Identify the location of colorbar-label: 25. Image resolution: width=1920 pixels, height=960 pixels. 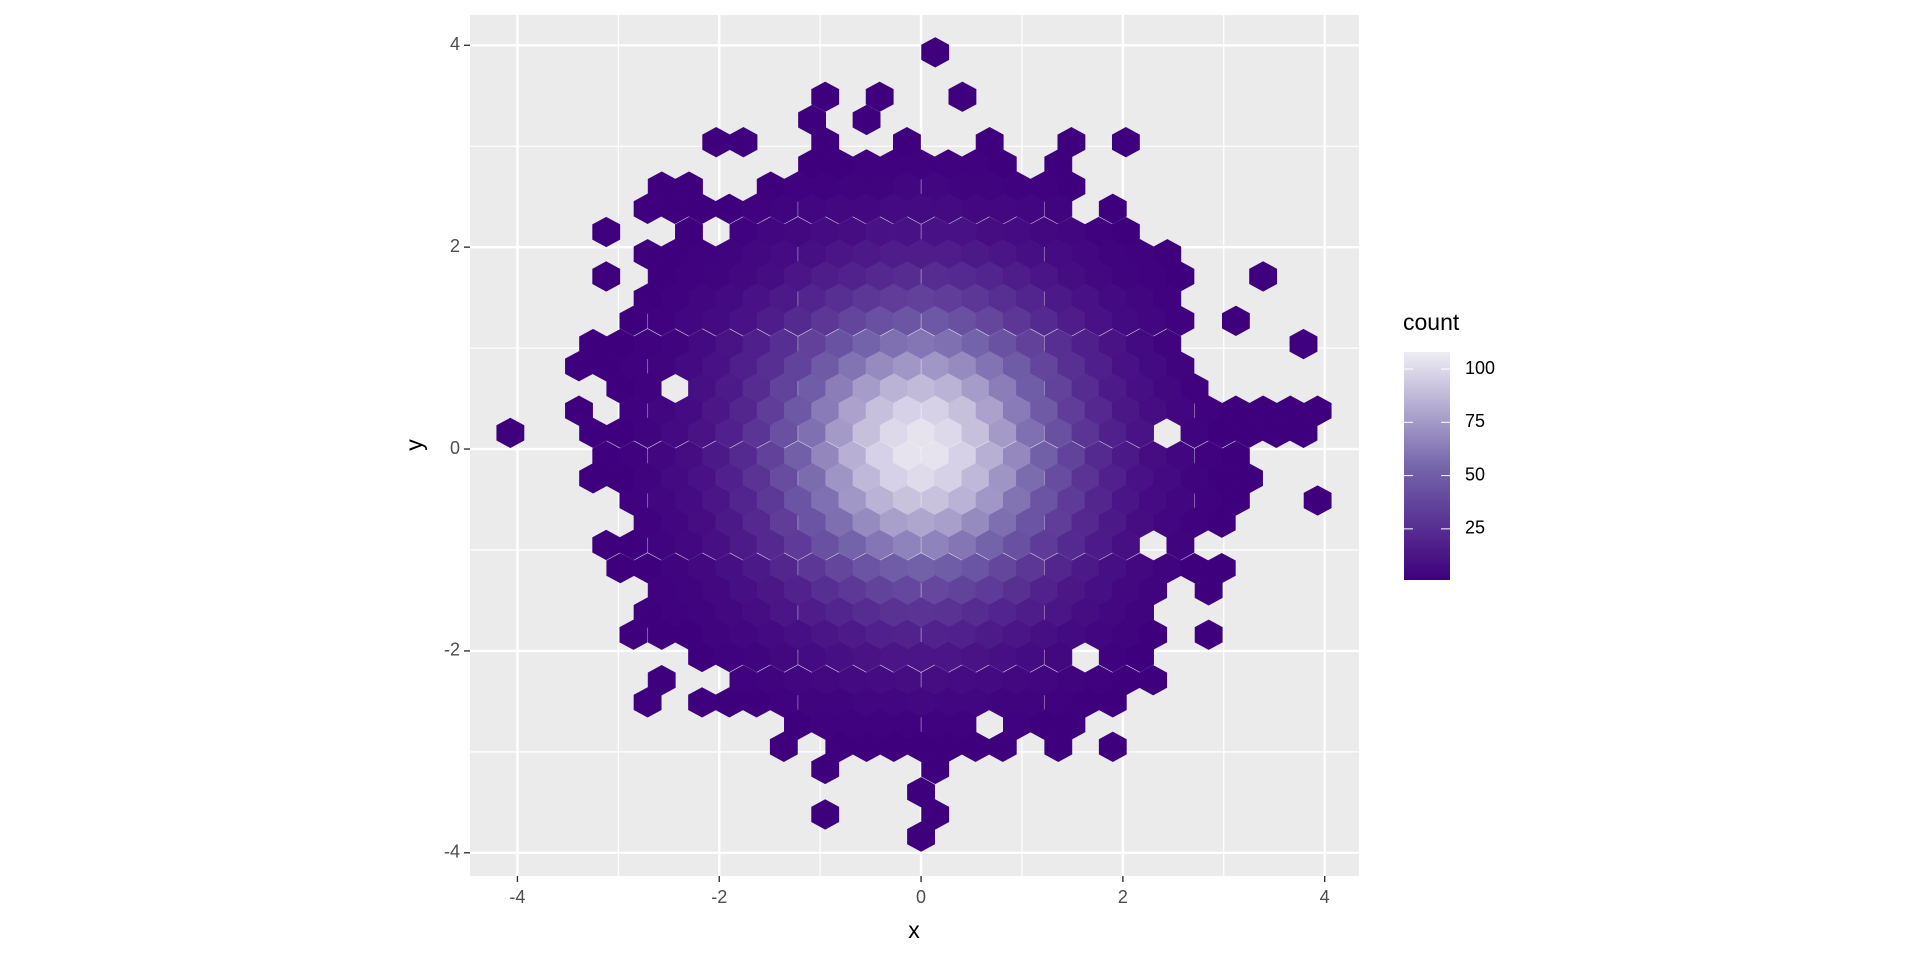
(1475, 528).